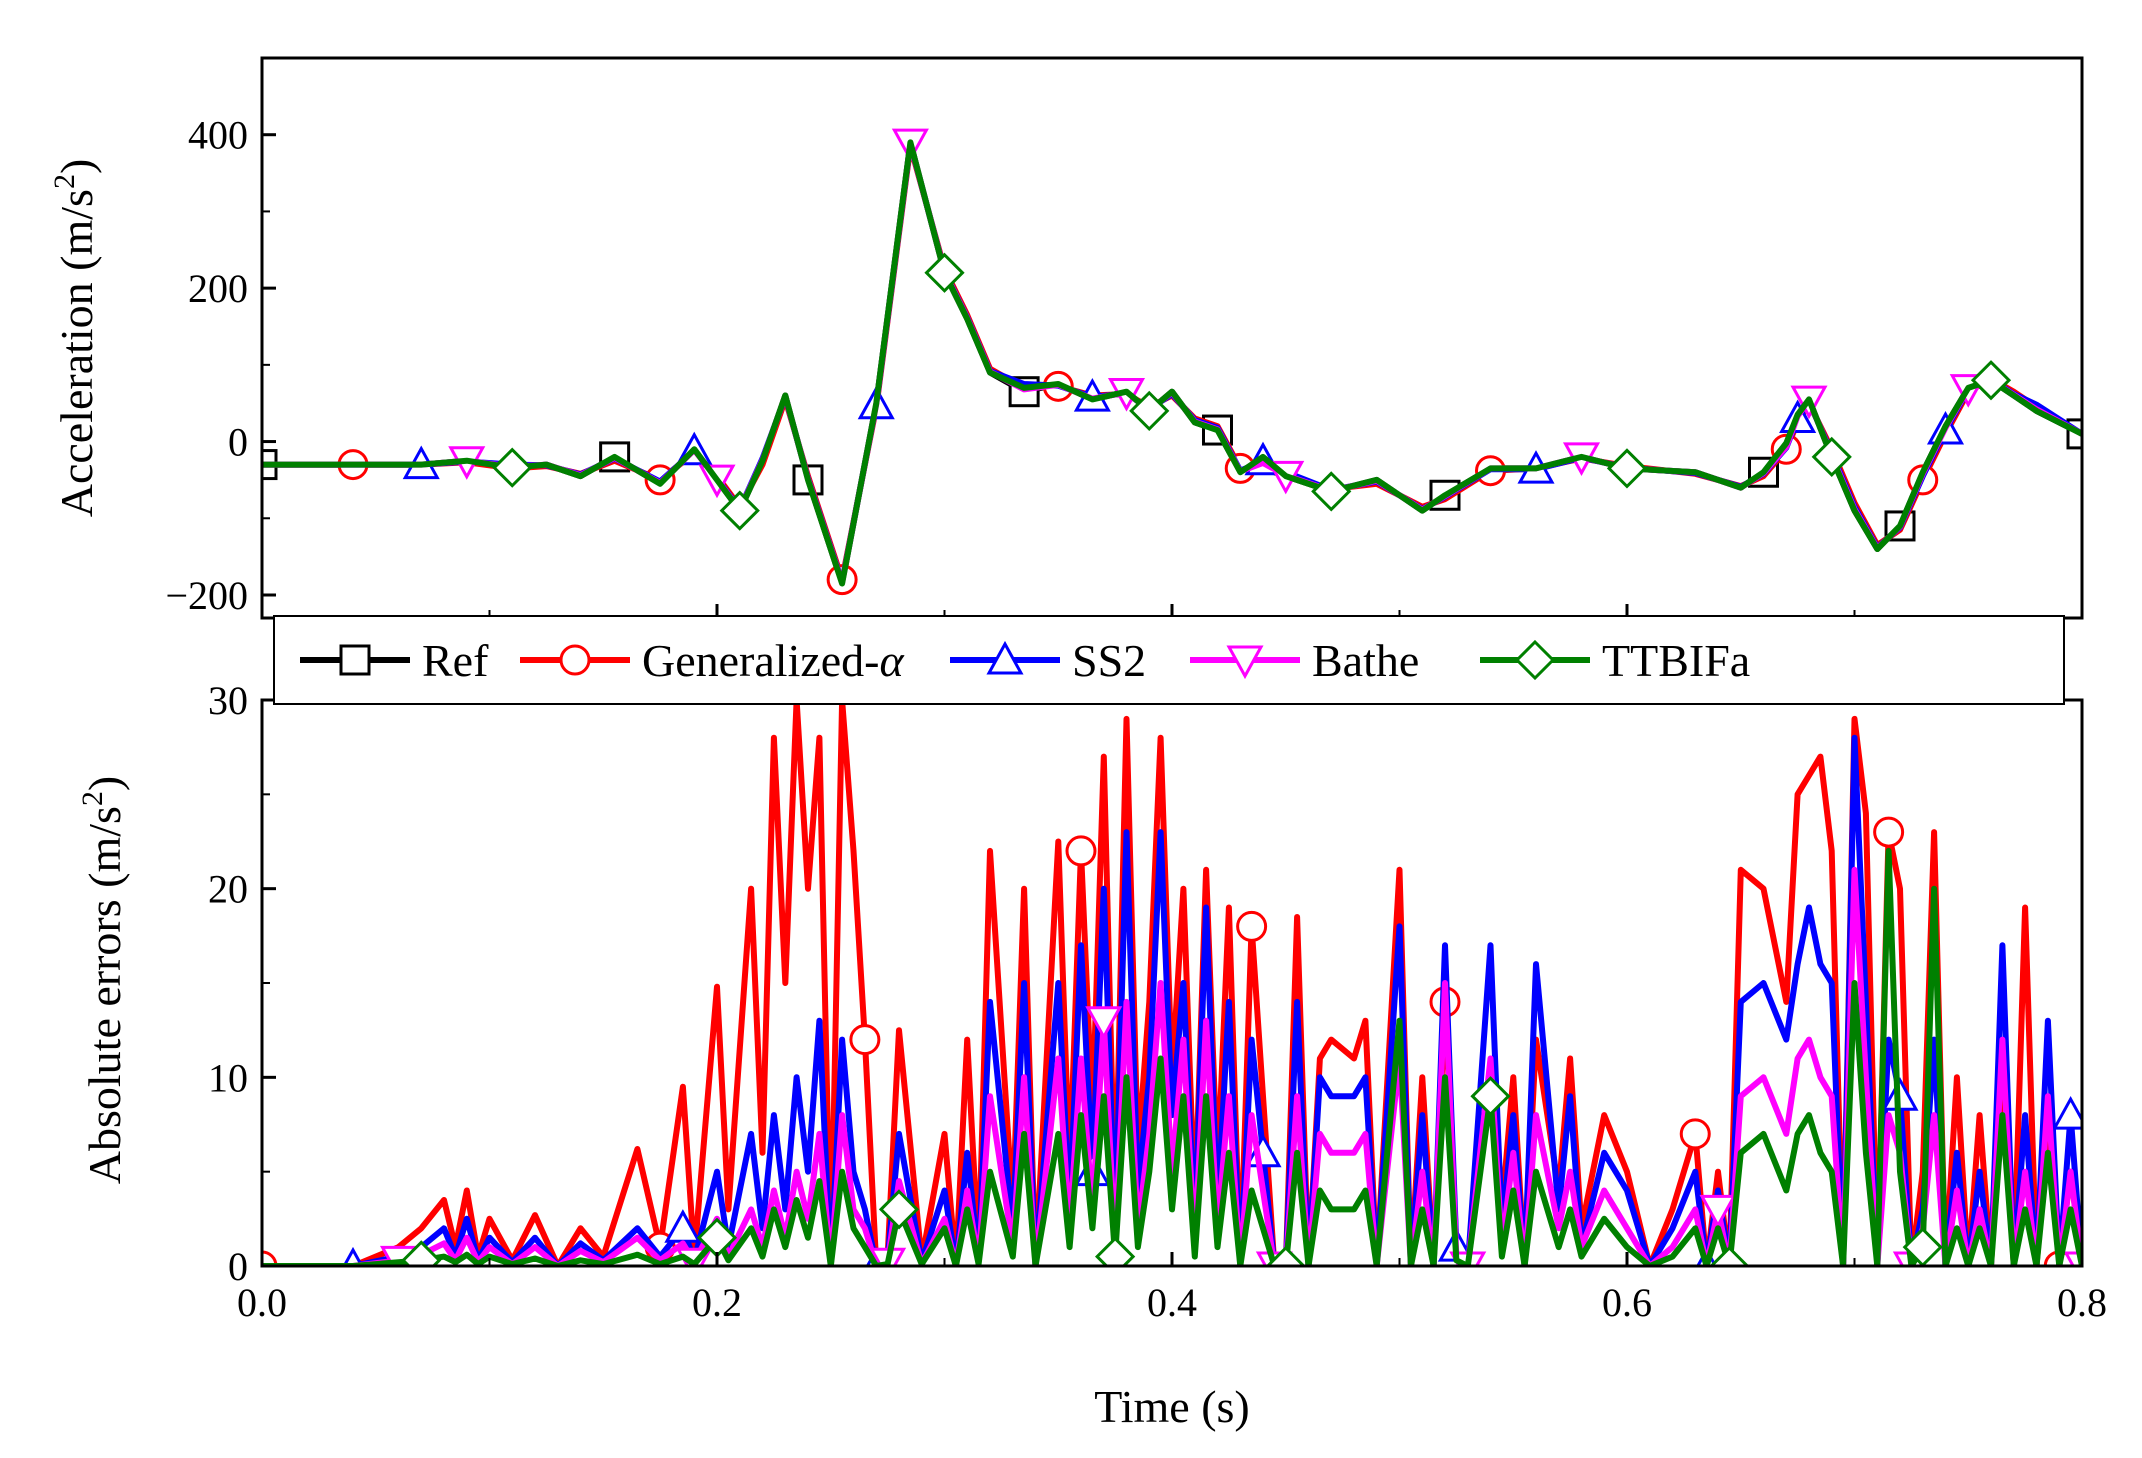  What do you see at coordinates (355, 660) in the screenshot?
I see `legend-marker-ref` at bounding box center [355, 660].